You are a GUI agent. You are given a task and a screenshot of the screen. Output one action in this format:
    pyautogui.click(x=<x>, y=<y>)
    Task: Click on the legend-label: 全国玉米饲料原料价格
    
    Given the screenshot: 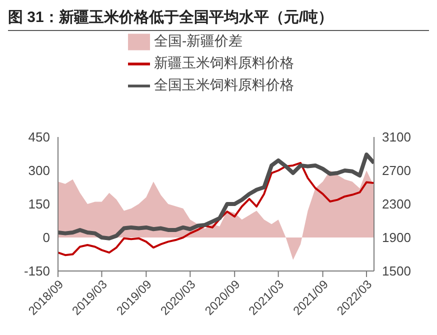 What is the action you would take?
    pyautogui.click(x=224, y=84)
    